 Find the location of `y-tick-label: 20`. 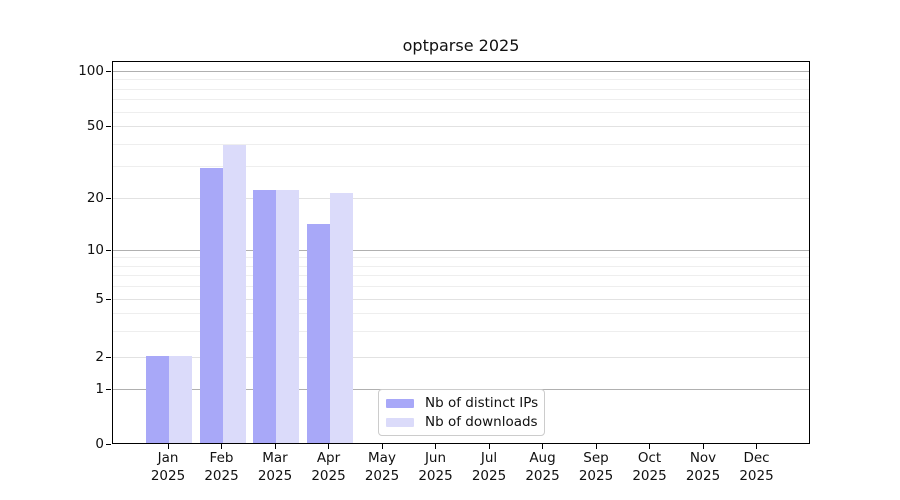

y-tick-label: 20 is located at coordinates (95, 198).